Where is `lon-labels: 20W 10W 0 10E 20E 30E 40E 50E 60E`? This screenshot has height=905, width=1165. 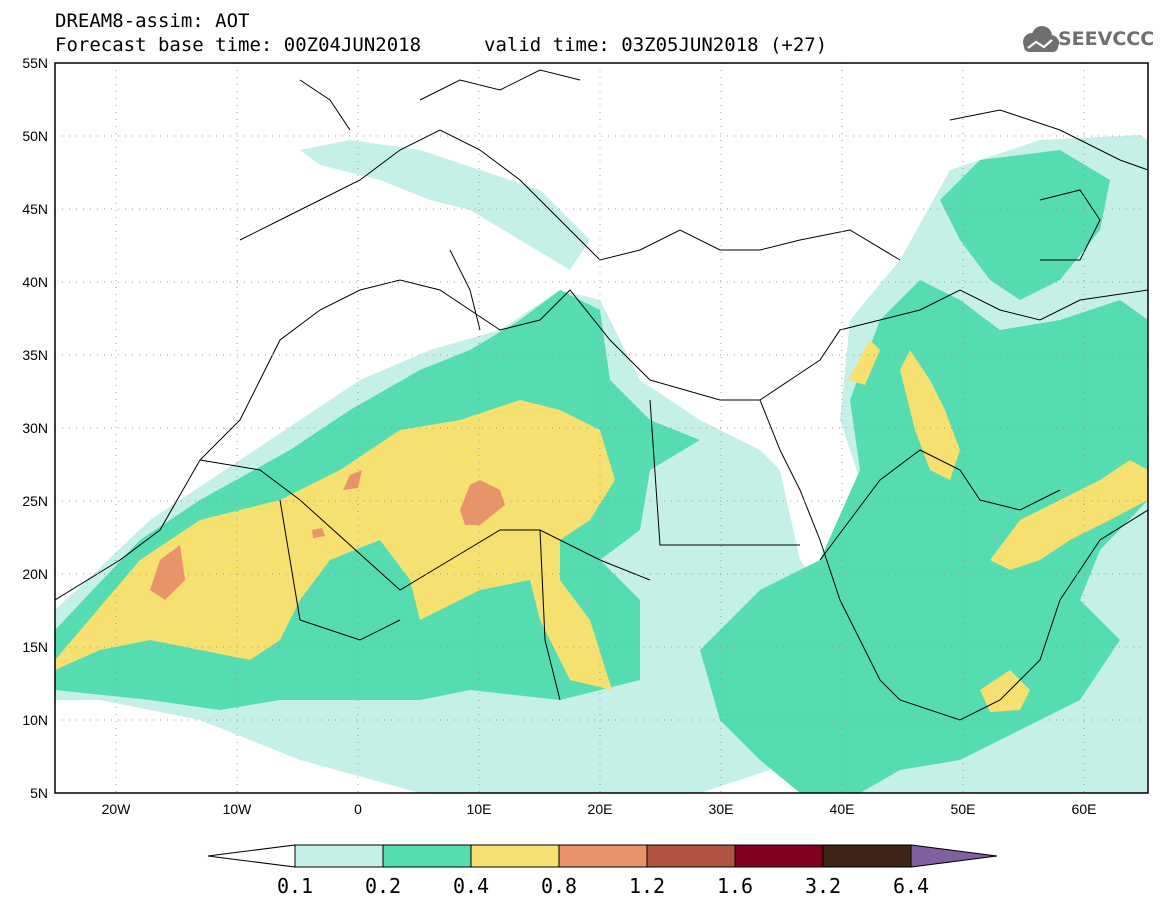
lon-labels: 20W 10W 0 10E 20E 30E 40E 50E 60E is located at coordinates (599, 809).